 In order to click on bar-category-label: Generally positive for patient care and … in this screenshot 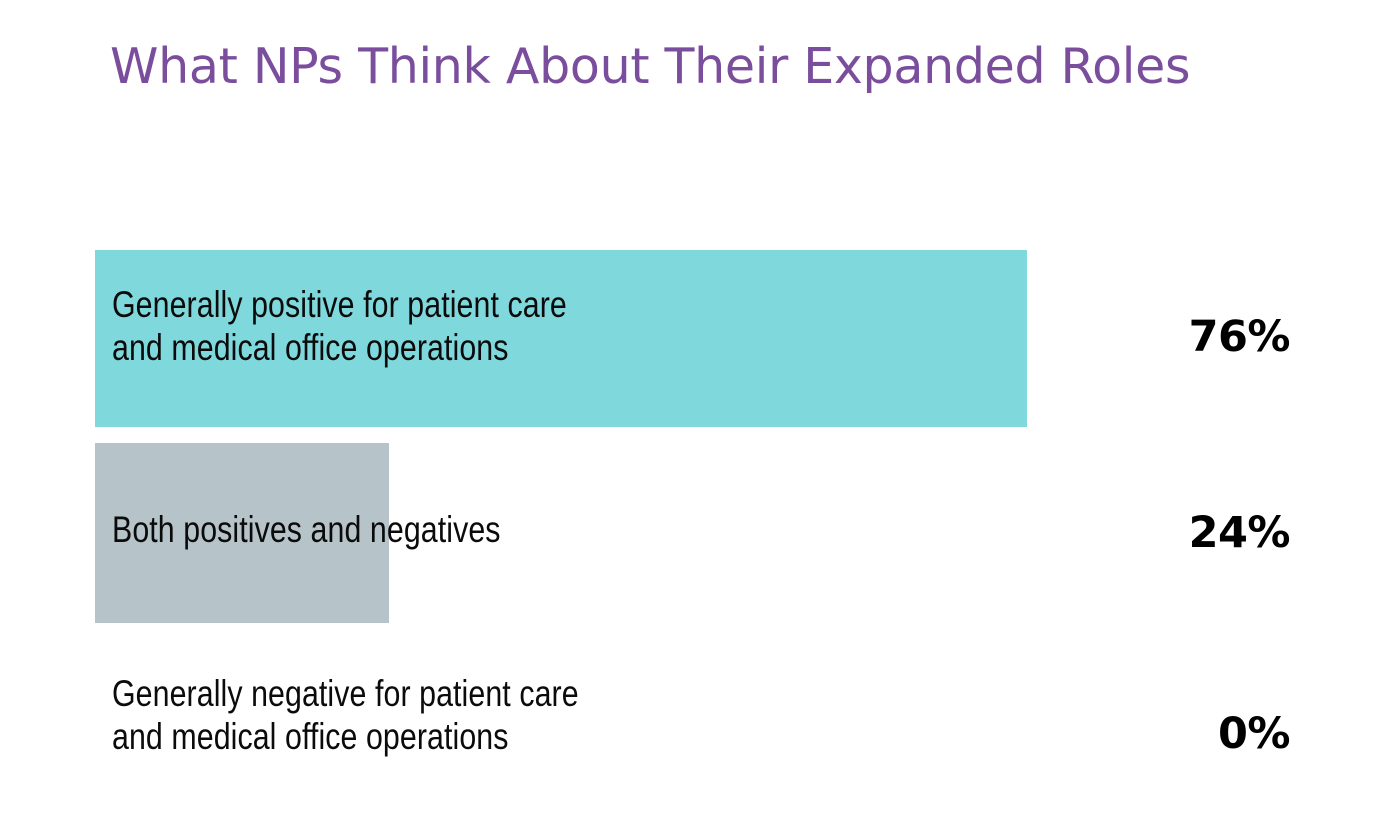, I will do `click(339, 326)`.